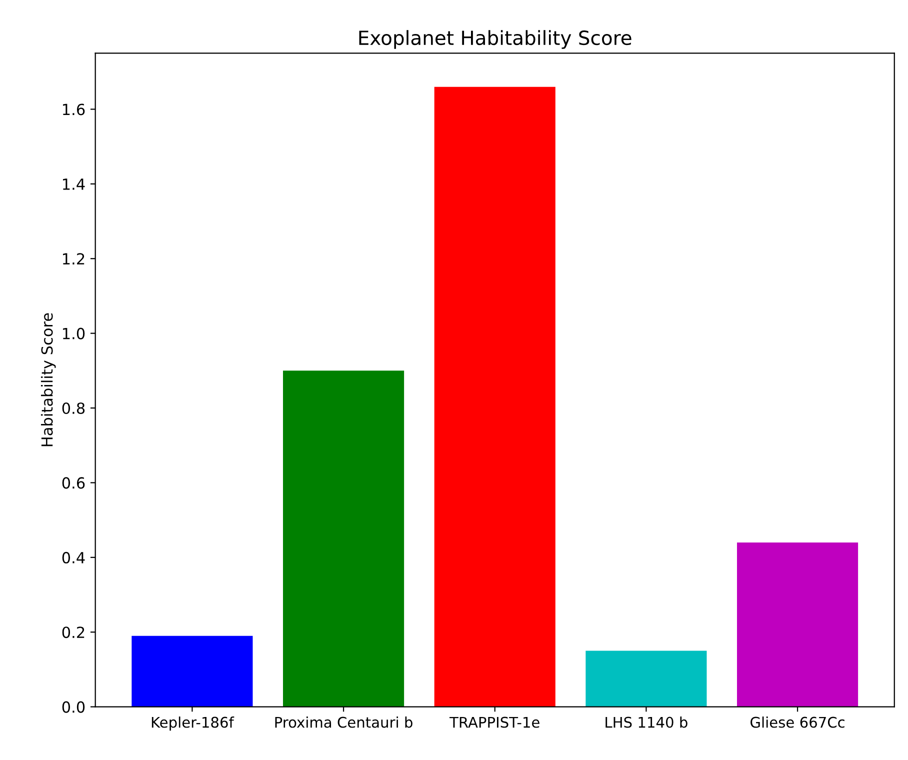  What do you see at coordinates (74, 184) in the screenshot?
I see `y-tick-label: 1.4` at bounding box center [74, 184].